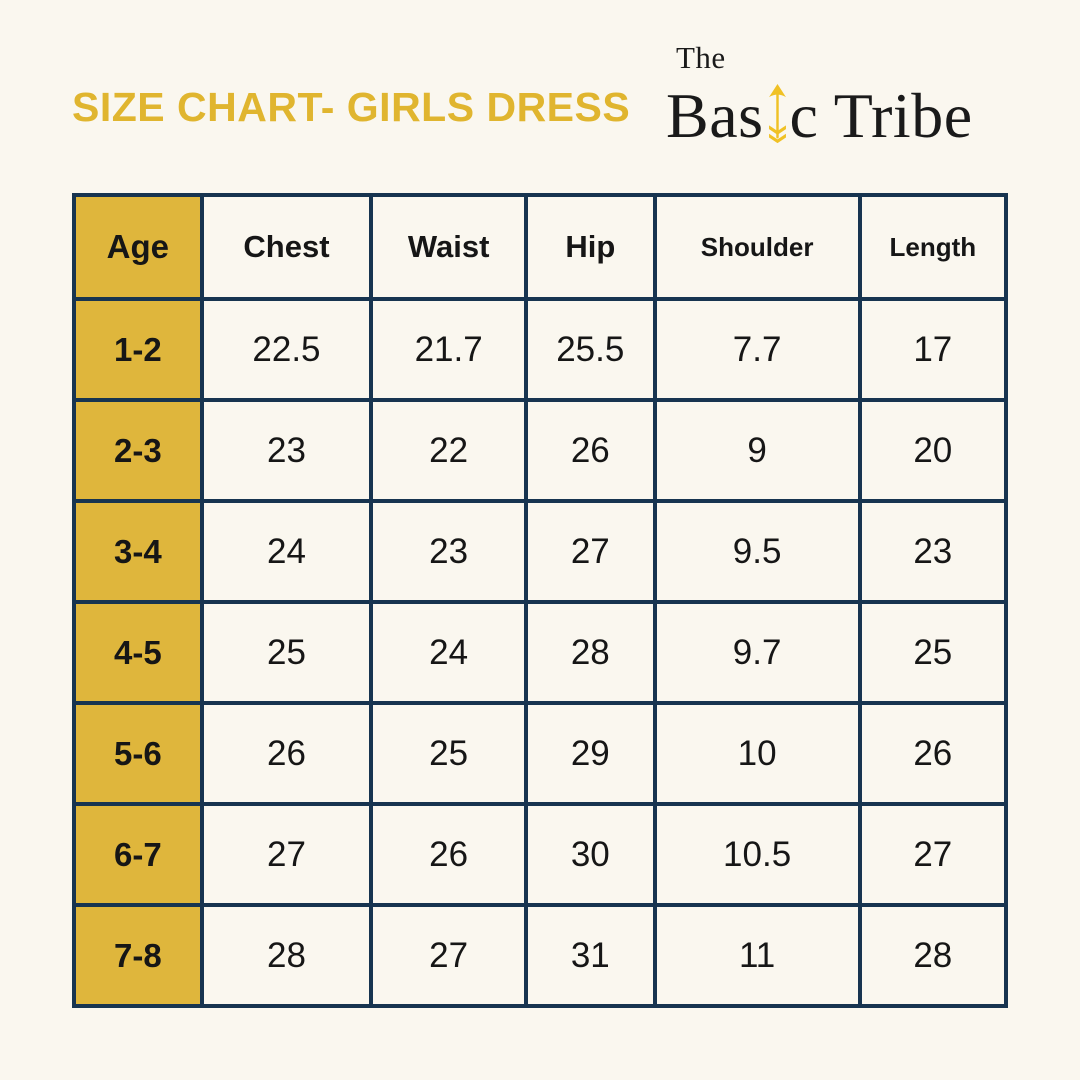  Describe the element at coordinates (590, 247) in the screenshot. I see `header-cell-hip: Hip` at that location.